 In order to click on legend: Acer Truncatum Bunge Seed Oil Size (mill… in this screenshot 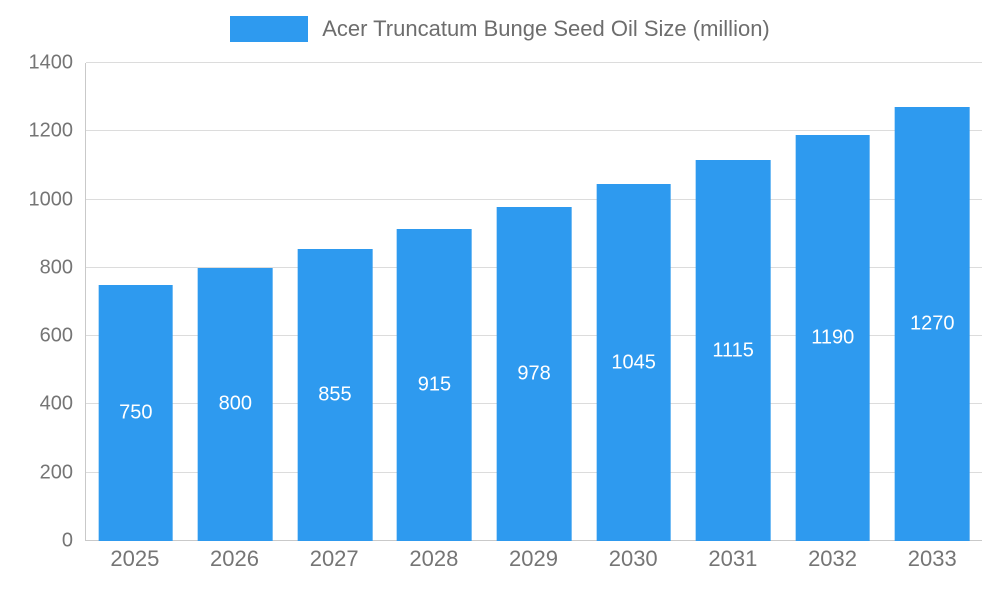, I will do `click(500, 29)`.